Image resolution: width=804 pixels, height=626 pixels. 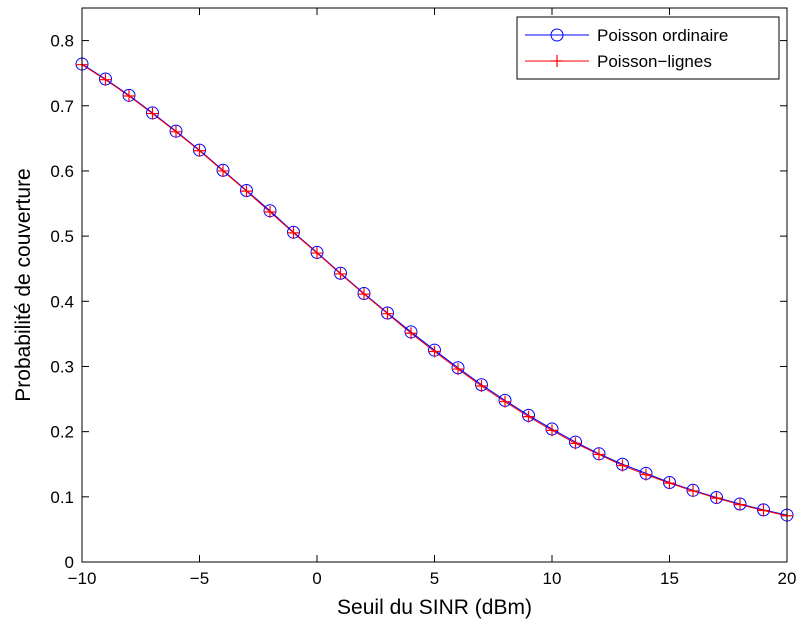 What do you see at coordinates (62, 301) in the screenshot?
I see `y-tick-label: 0.4` at bounding box center [62, 301].